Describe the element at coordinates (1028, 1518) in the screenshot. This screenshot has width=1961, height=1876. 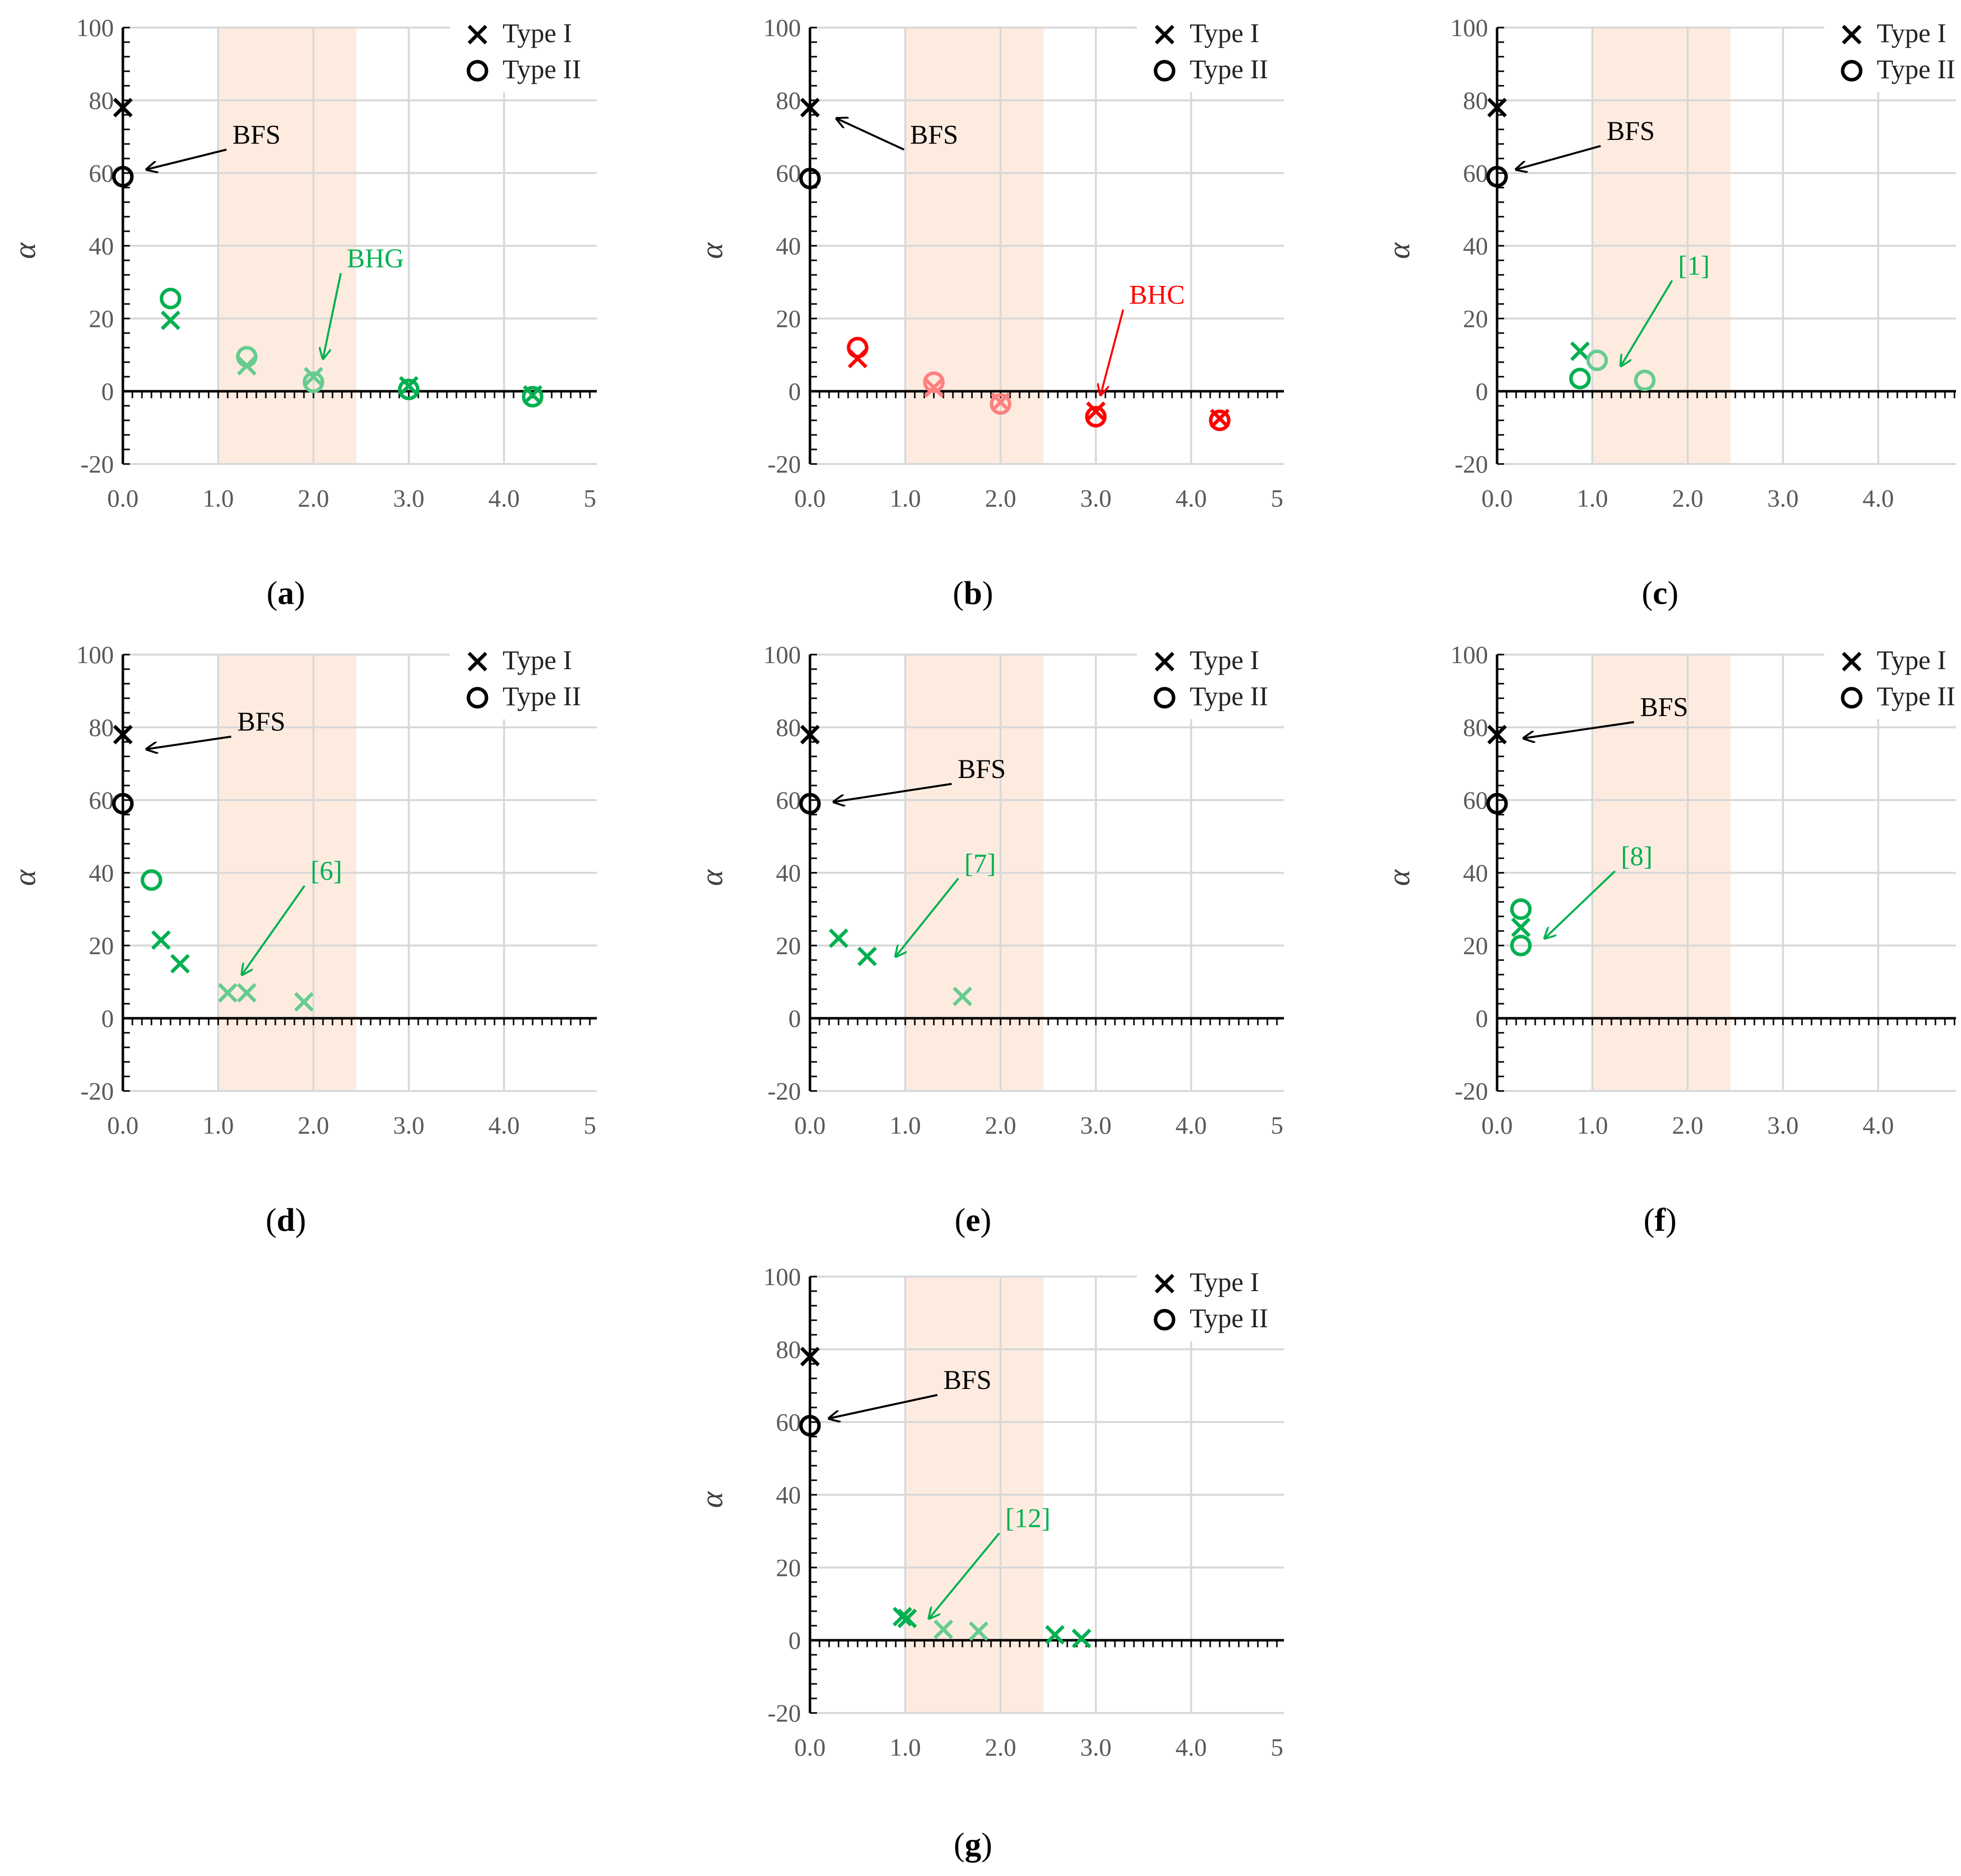
I see `annotation-label: [12]` at that location.